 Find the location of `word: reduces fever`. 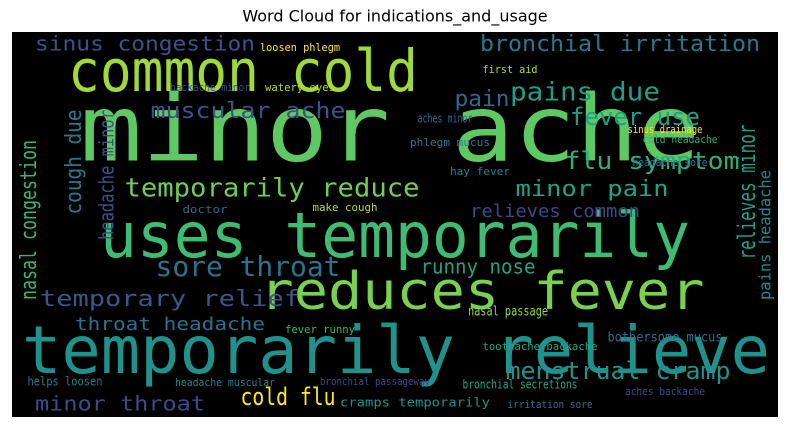

word: reduces fever is located at coordinates (482, 292).